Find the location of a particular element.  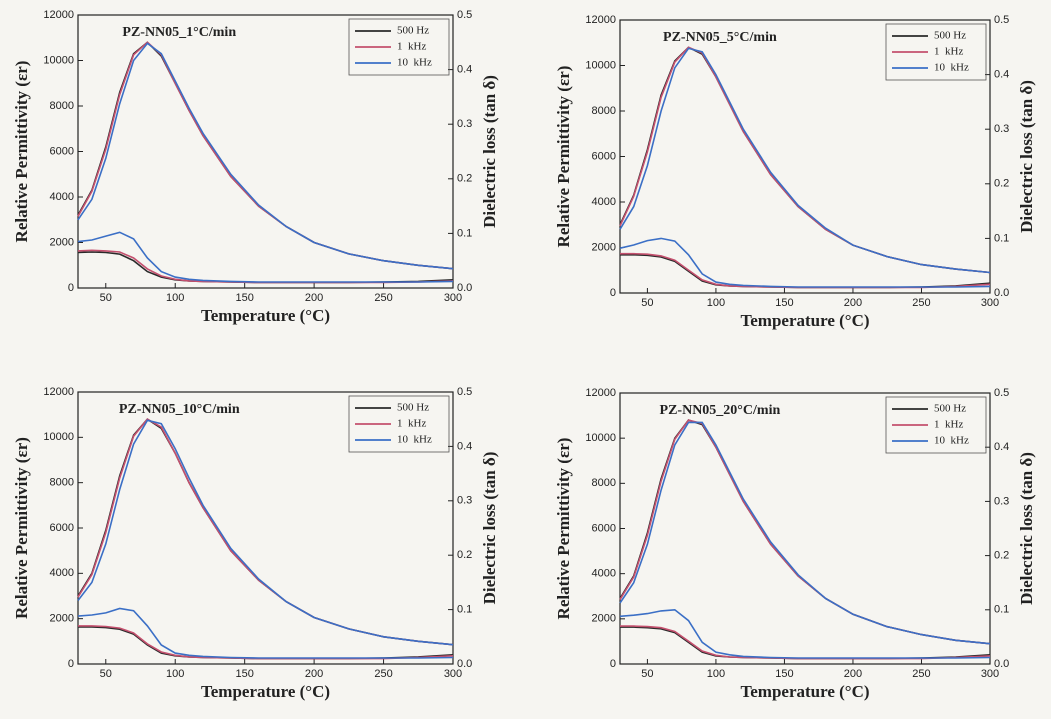

chart-title: PZ-NN05_5°C/min is located at coordinates (720, 37).